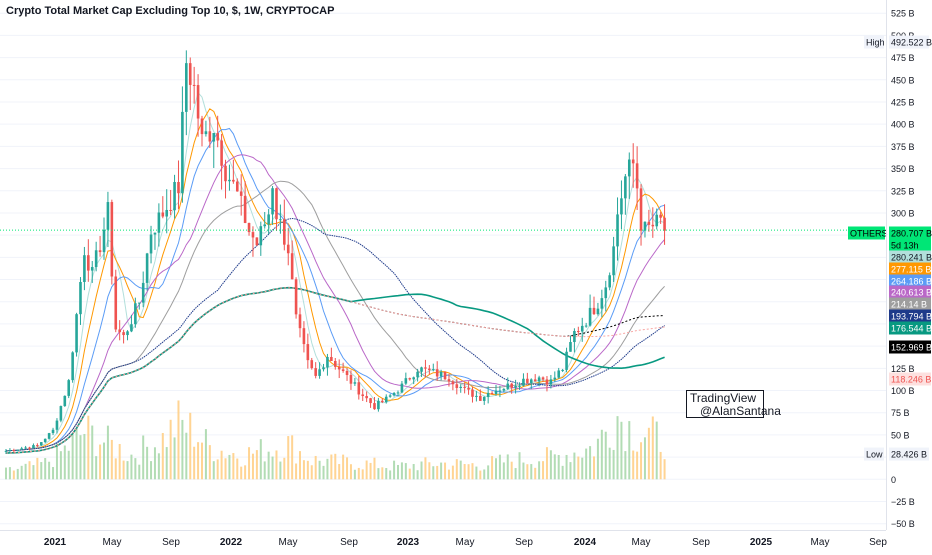  What do you see at coordinates (820, 542) in the screenshot?
I see `x-tick-label: May` at bounding box center [820, 542].